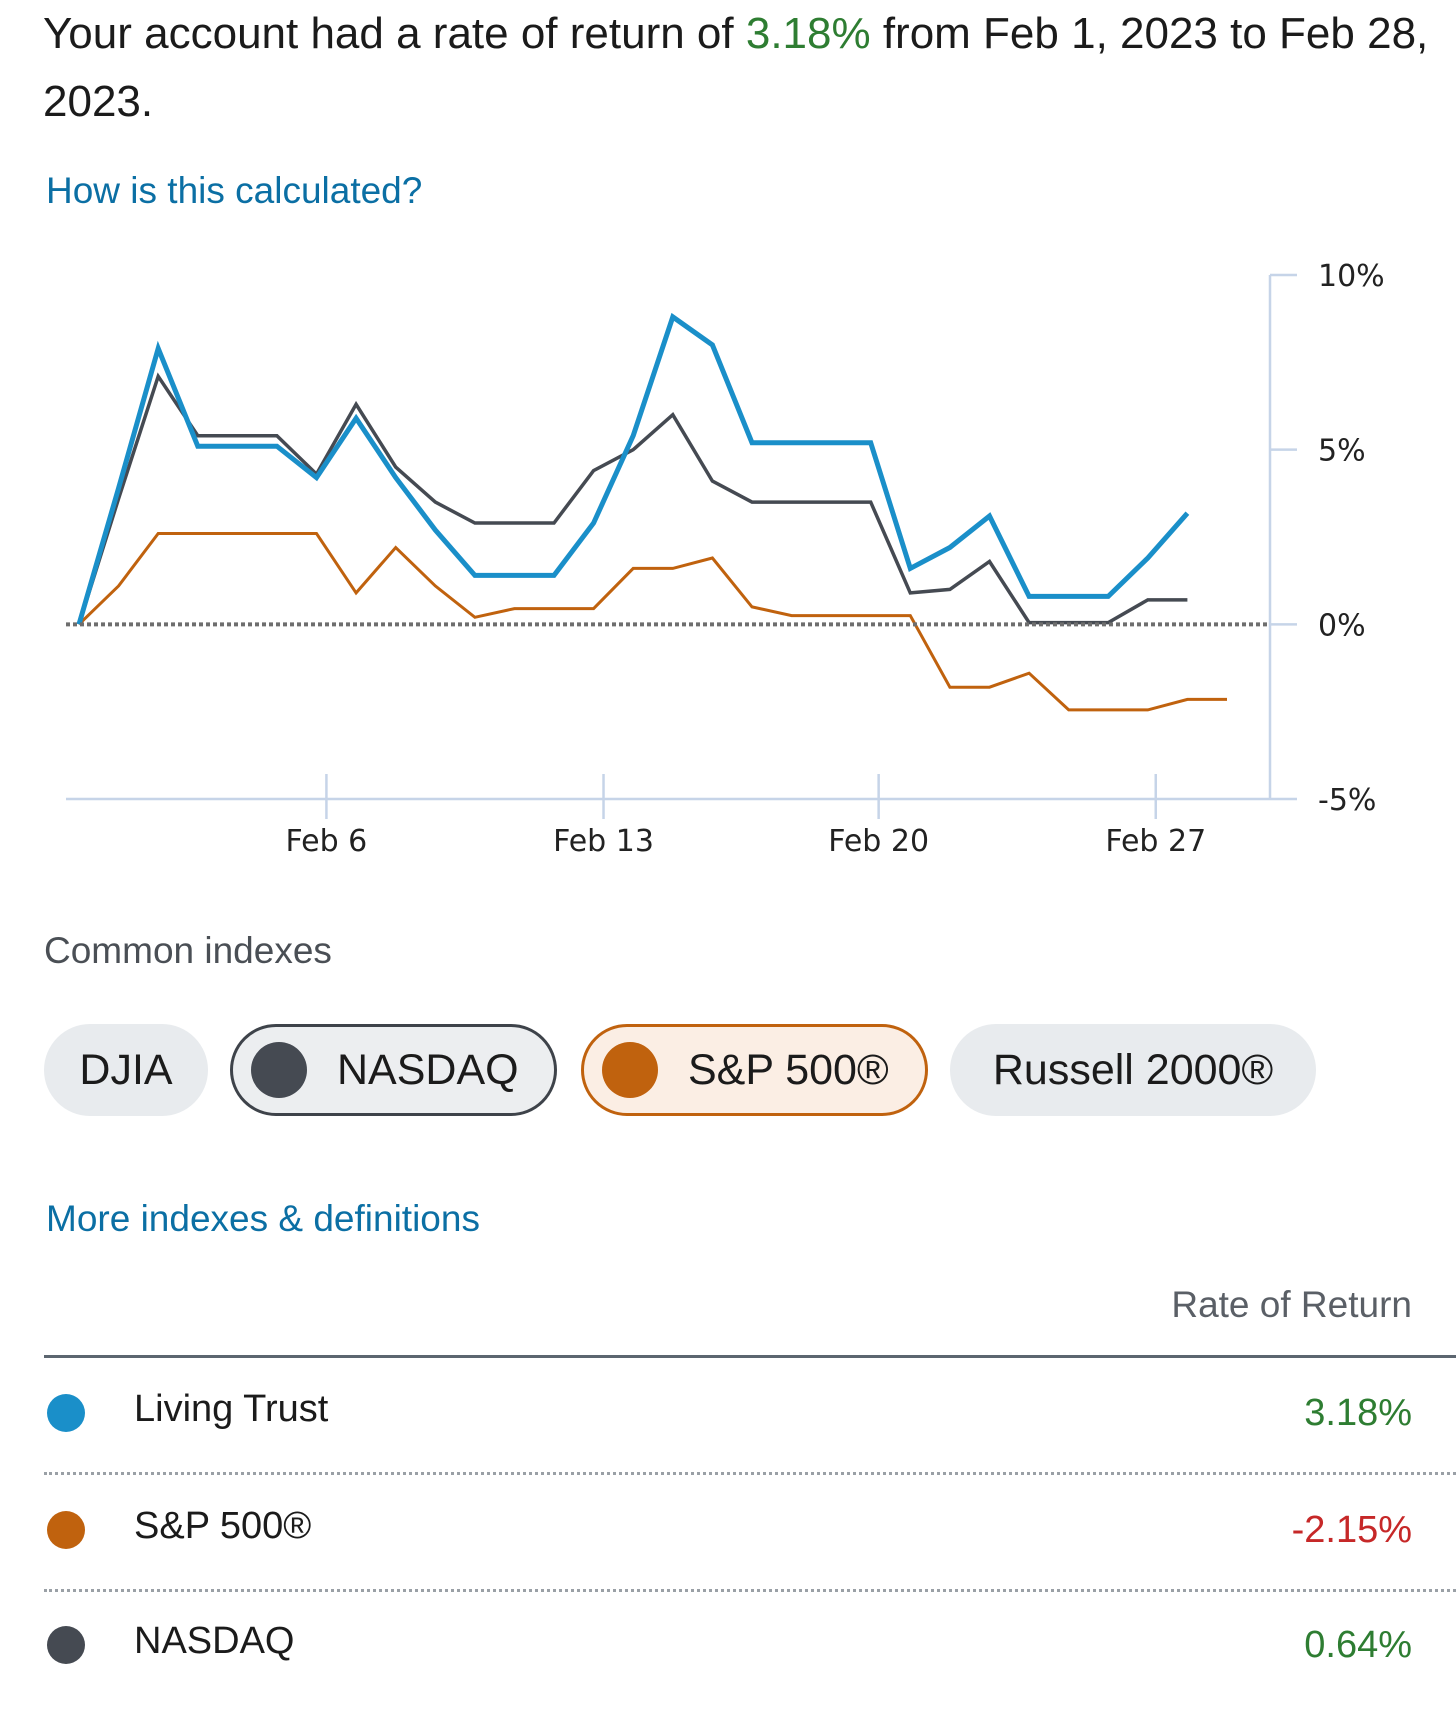 This screenshot has height=1710, width=1456. I want to click on living-trust-dot-icon, so click(66, 1413).